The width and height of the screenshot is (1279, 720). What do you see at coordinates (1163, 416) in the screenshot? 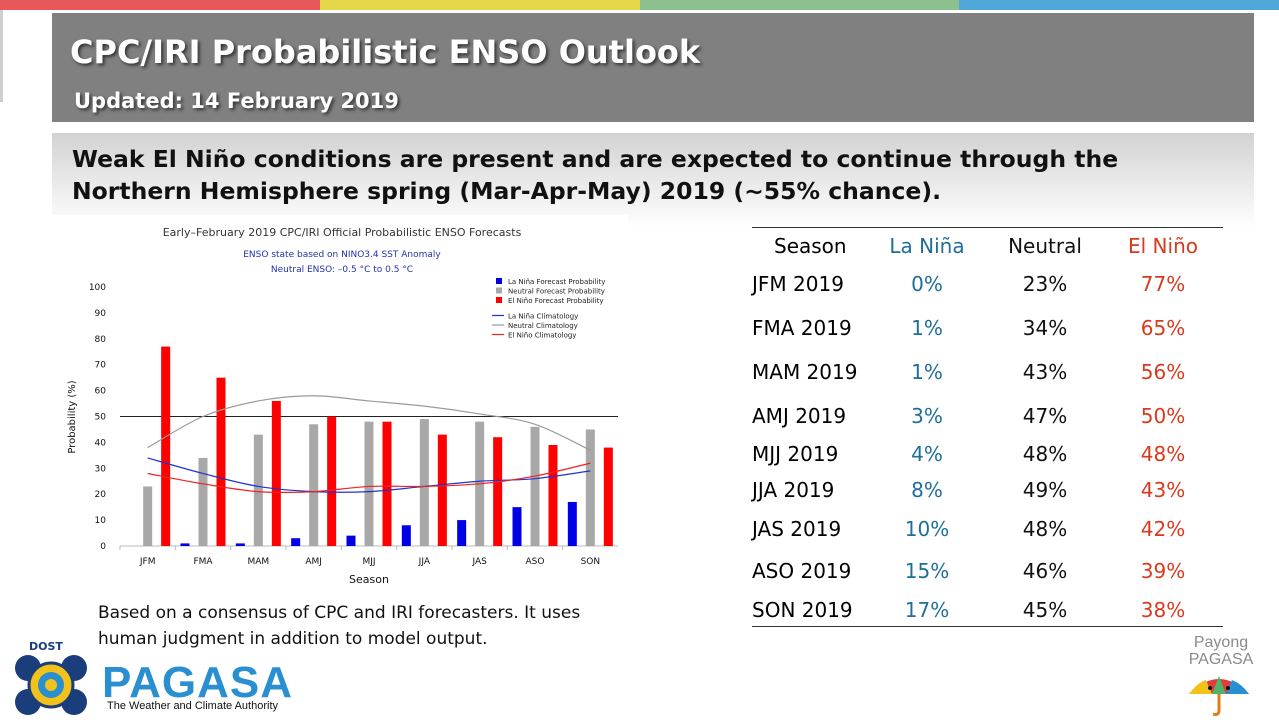
I see `cell-el-nino: 50%` at bounding box center [1163, 416].